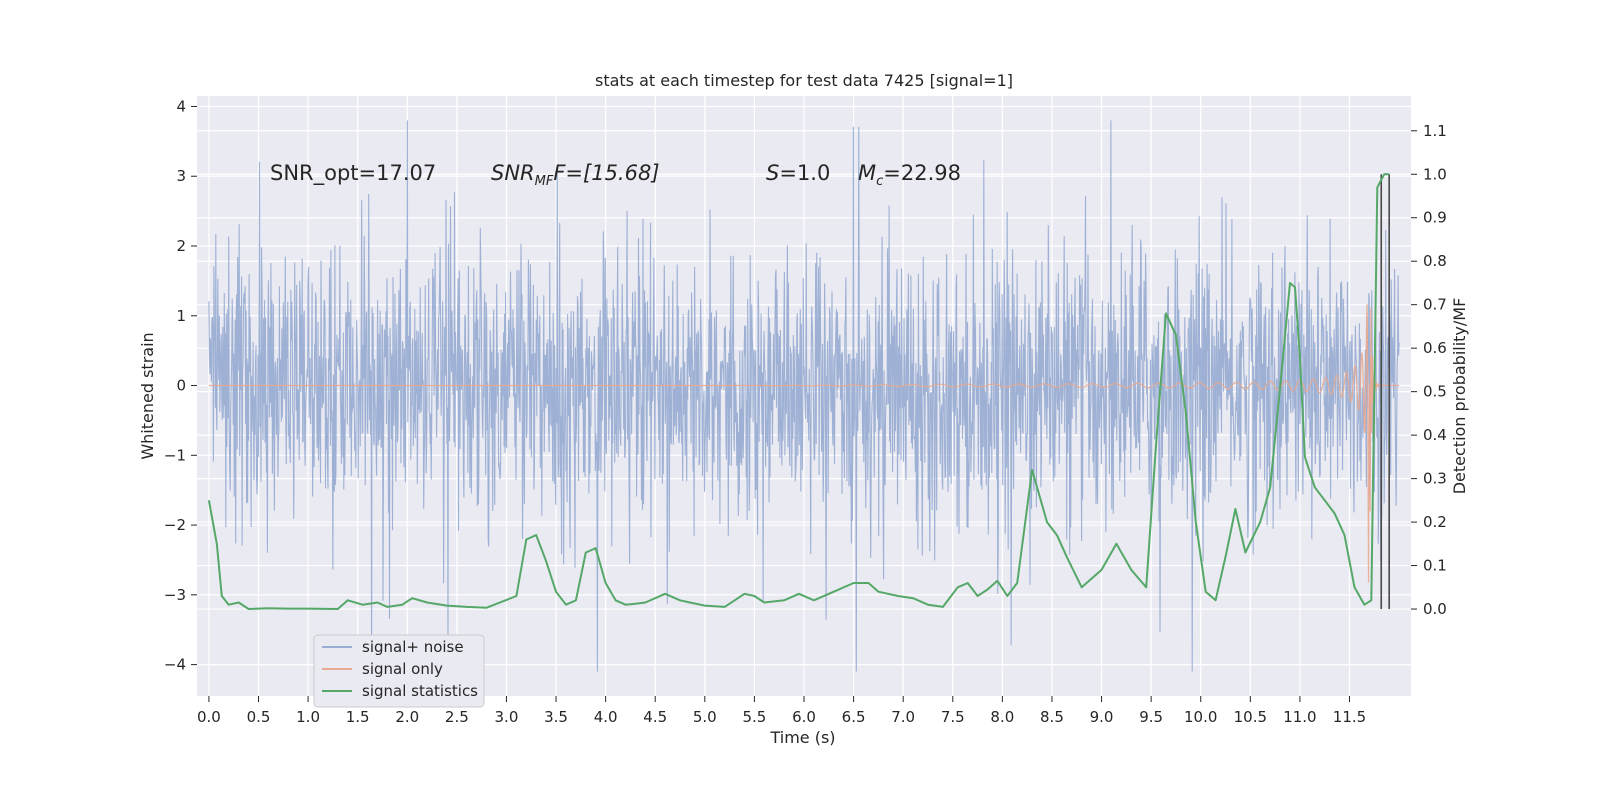 The width and height of the screenshot is (1600, 800). Describe the element at coordinates (181, 106) in the screenshot. I see `y-left-tick-label: 4` at that location.